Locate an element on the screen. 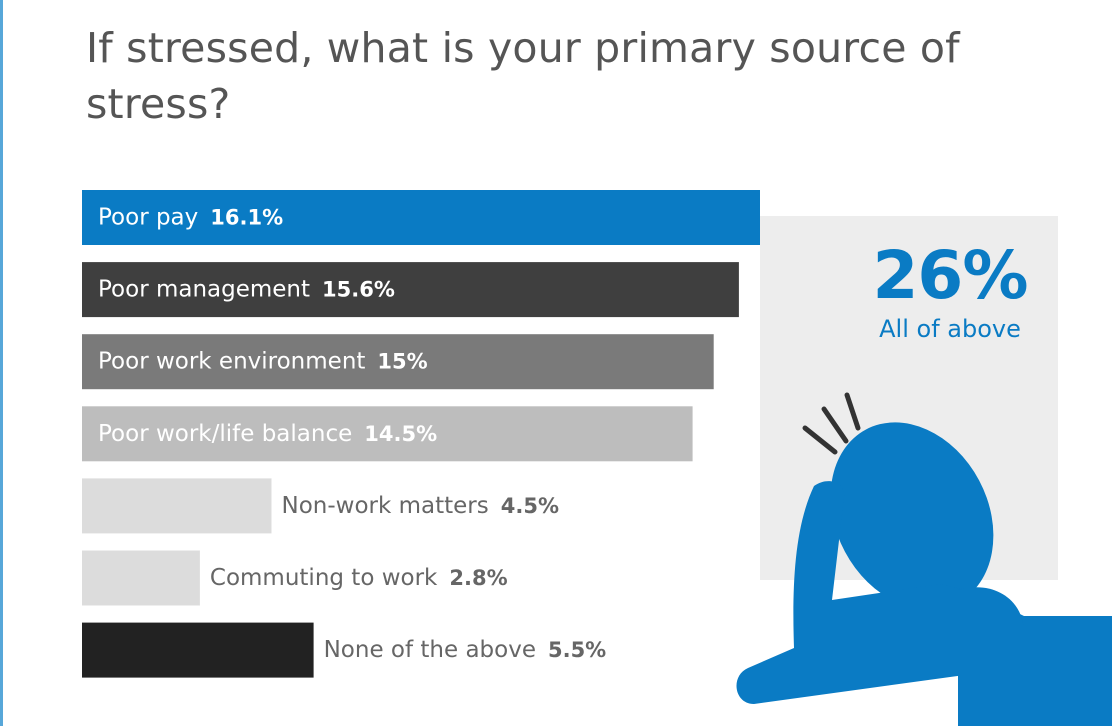 This screenshot has width=1112, height=726. bar-label-commuting-to-work: Commuting to work 2.8% is located at coordinates (359, 578).